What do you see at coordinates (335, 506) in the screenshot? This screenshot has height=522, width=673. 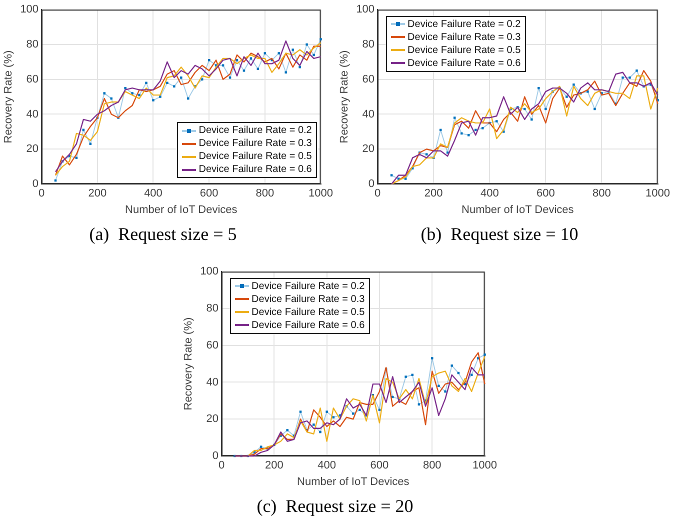 I see `text: (c) Request size = 20` at bounding box center [335, 506].